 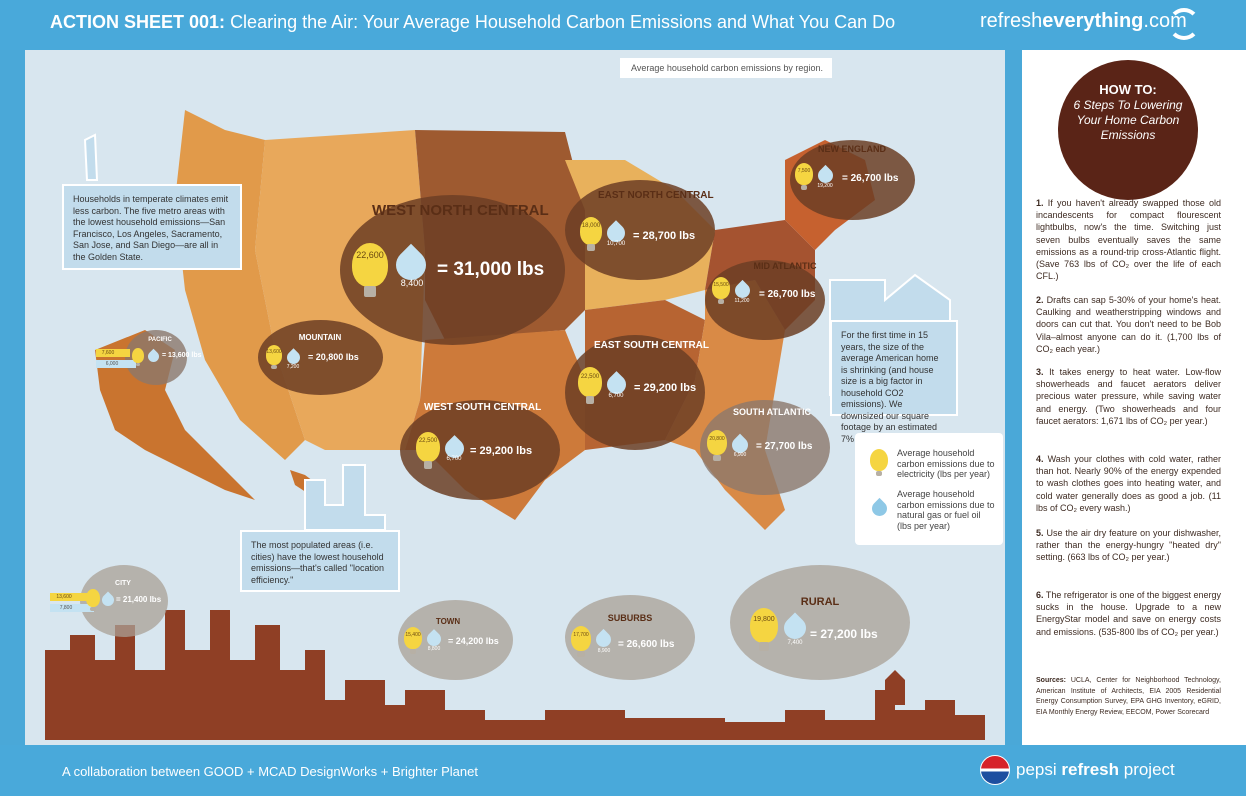 I want to click on esc-label: EAST SOUTH CENTRAL, so click(x=651, y=345).